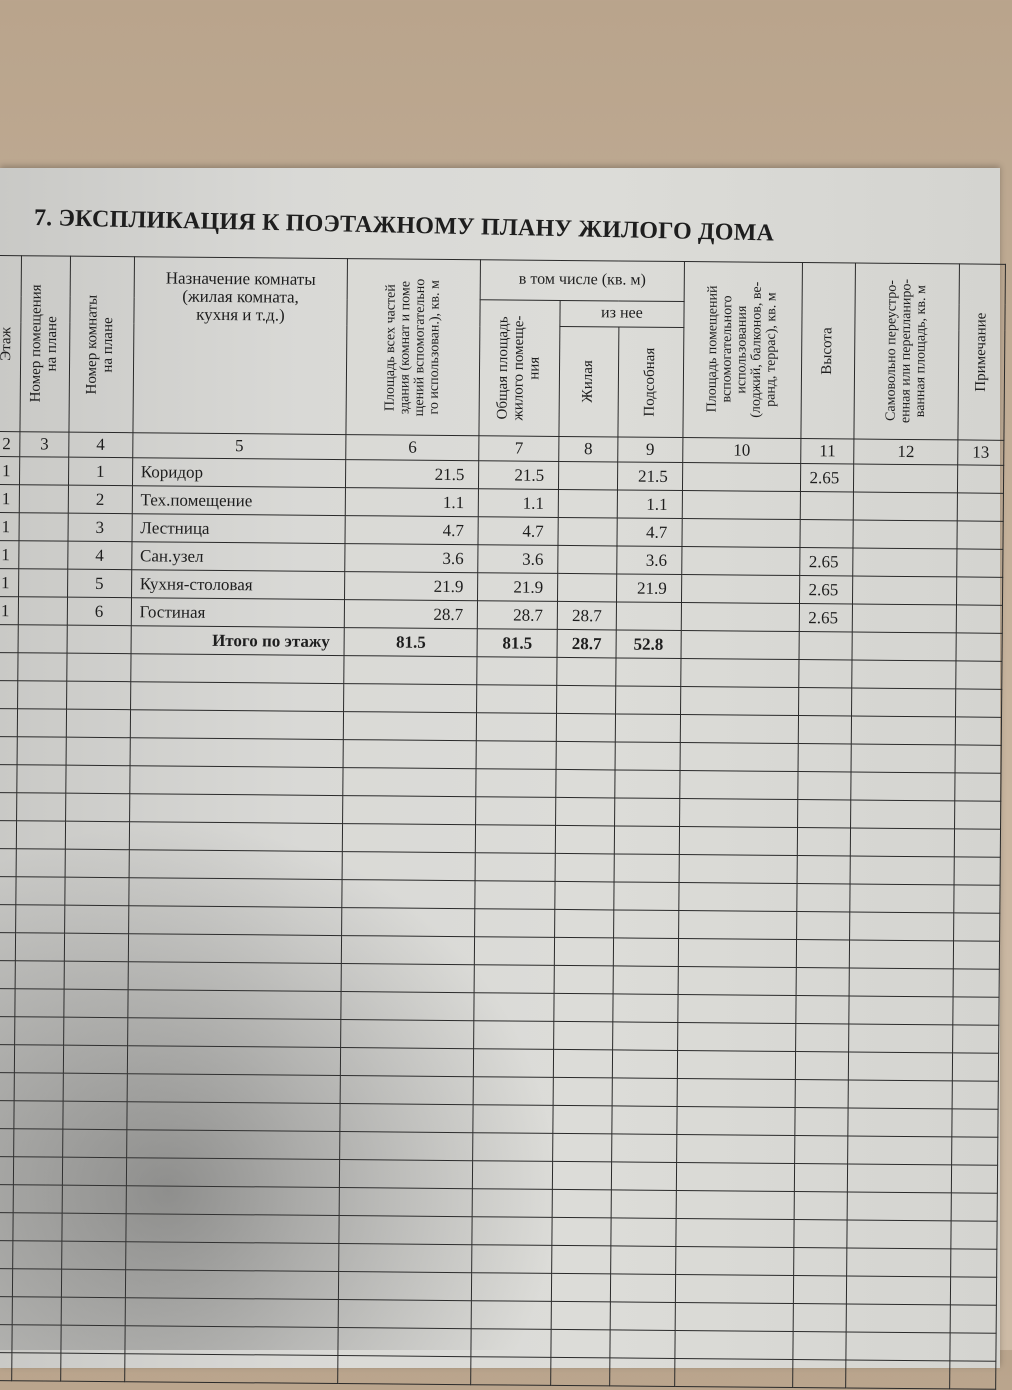  I want to click on column-number: 8, so click(588, 449).